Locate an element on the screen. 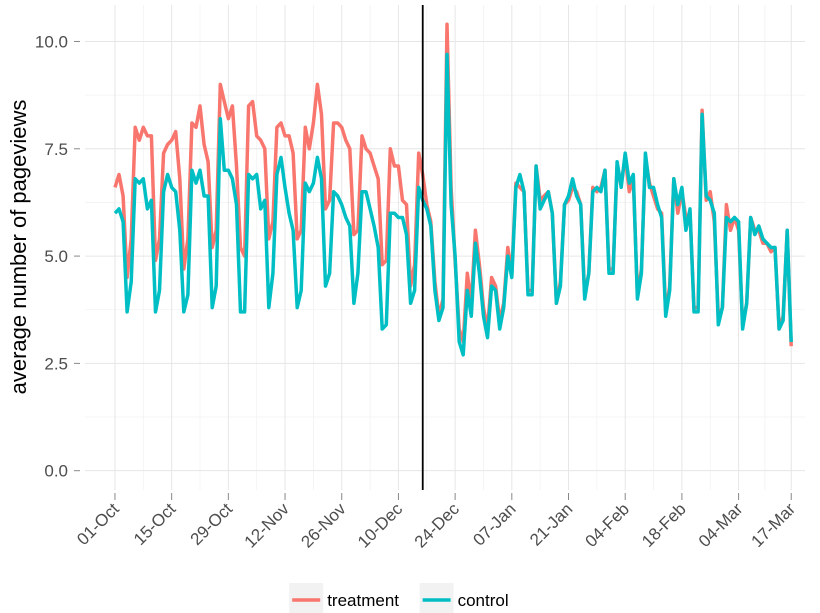 This screenshot has width=820, height=613. y-tick-label: 10.0 is located at coordinates (51, 41).